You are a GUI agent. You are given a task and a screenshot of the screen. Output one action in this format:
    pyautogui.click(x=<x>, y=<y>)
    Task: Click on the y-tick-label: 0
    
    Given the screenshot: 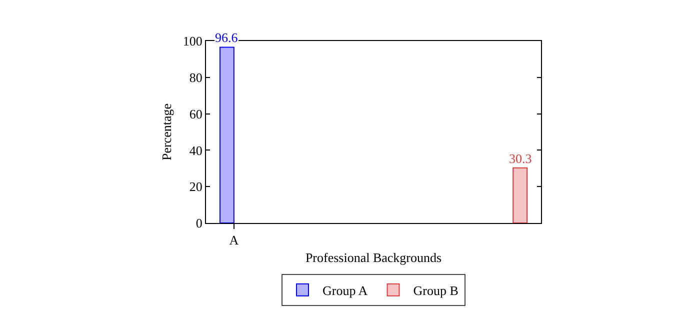 What is the action you would take?
    pyautogui.click(x=199, y=223)
    